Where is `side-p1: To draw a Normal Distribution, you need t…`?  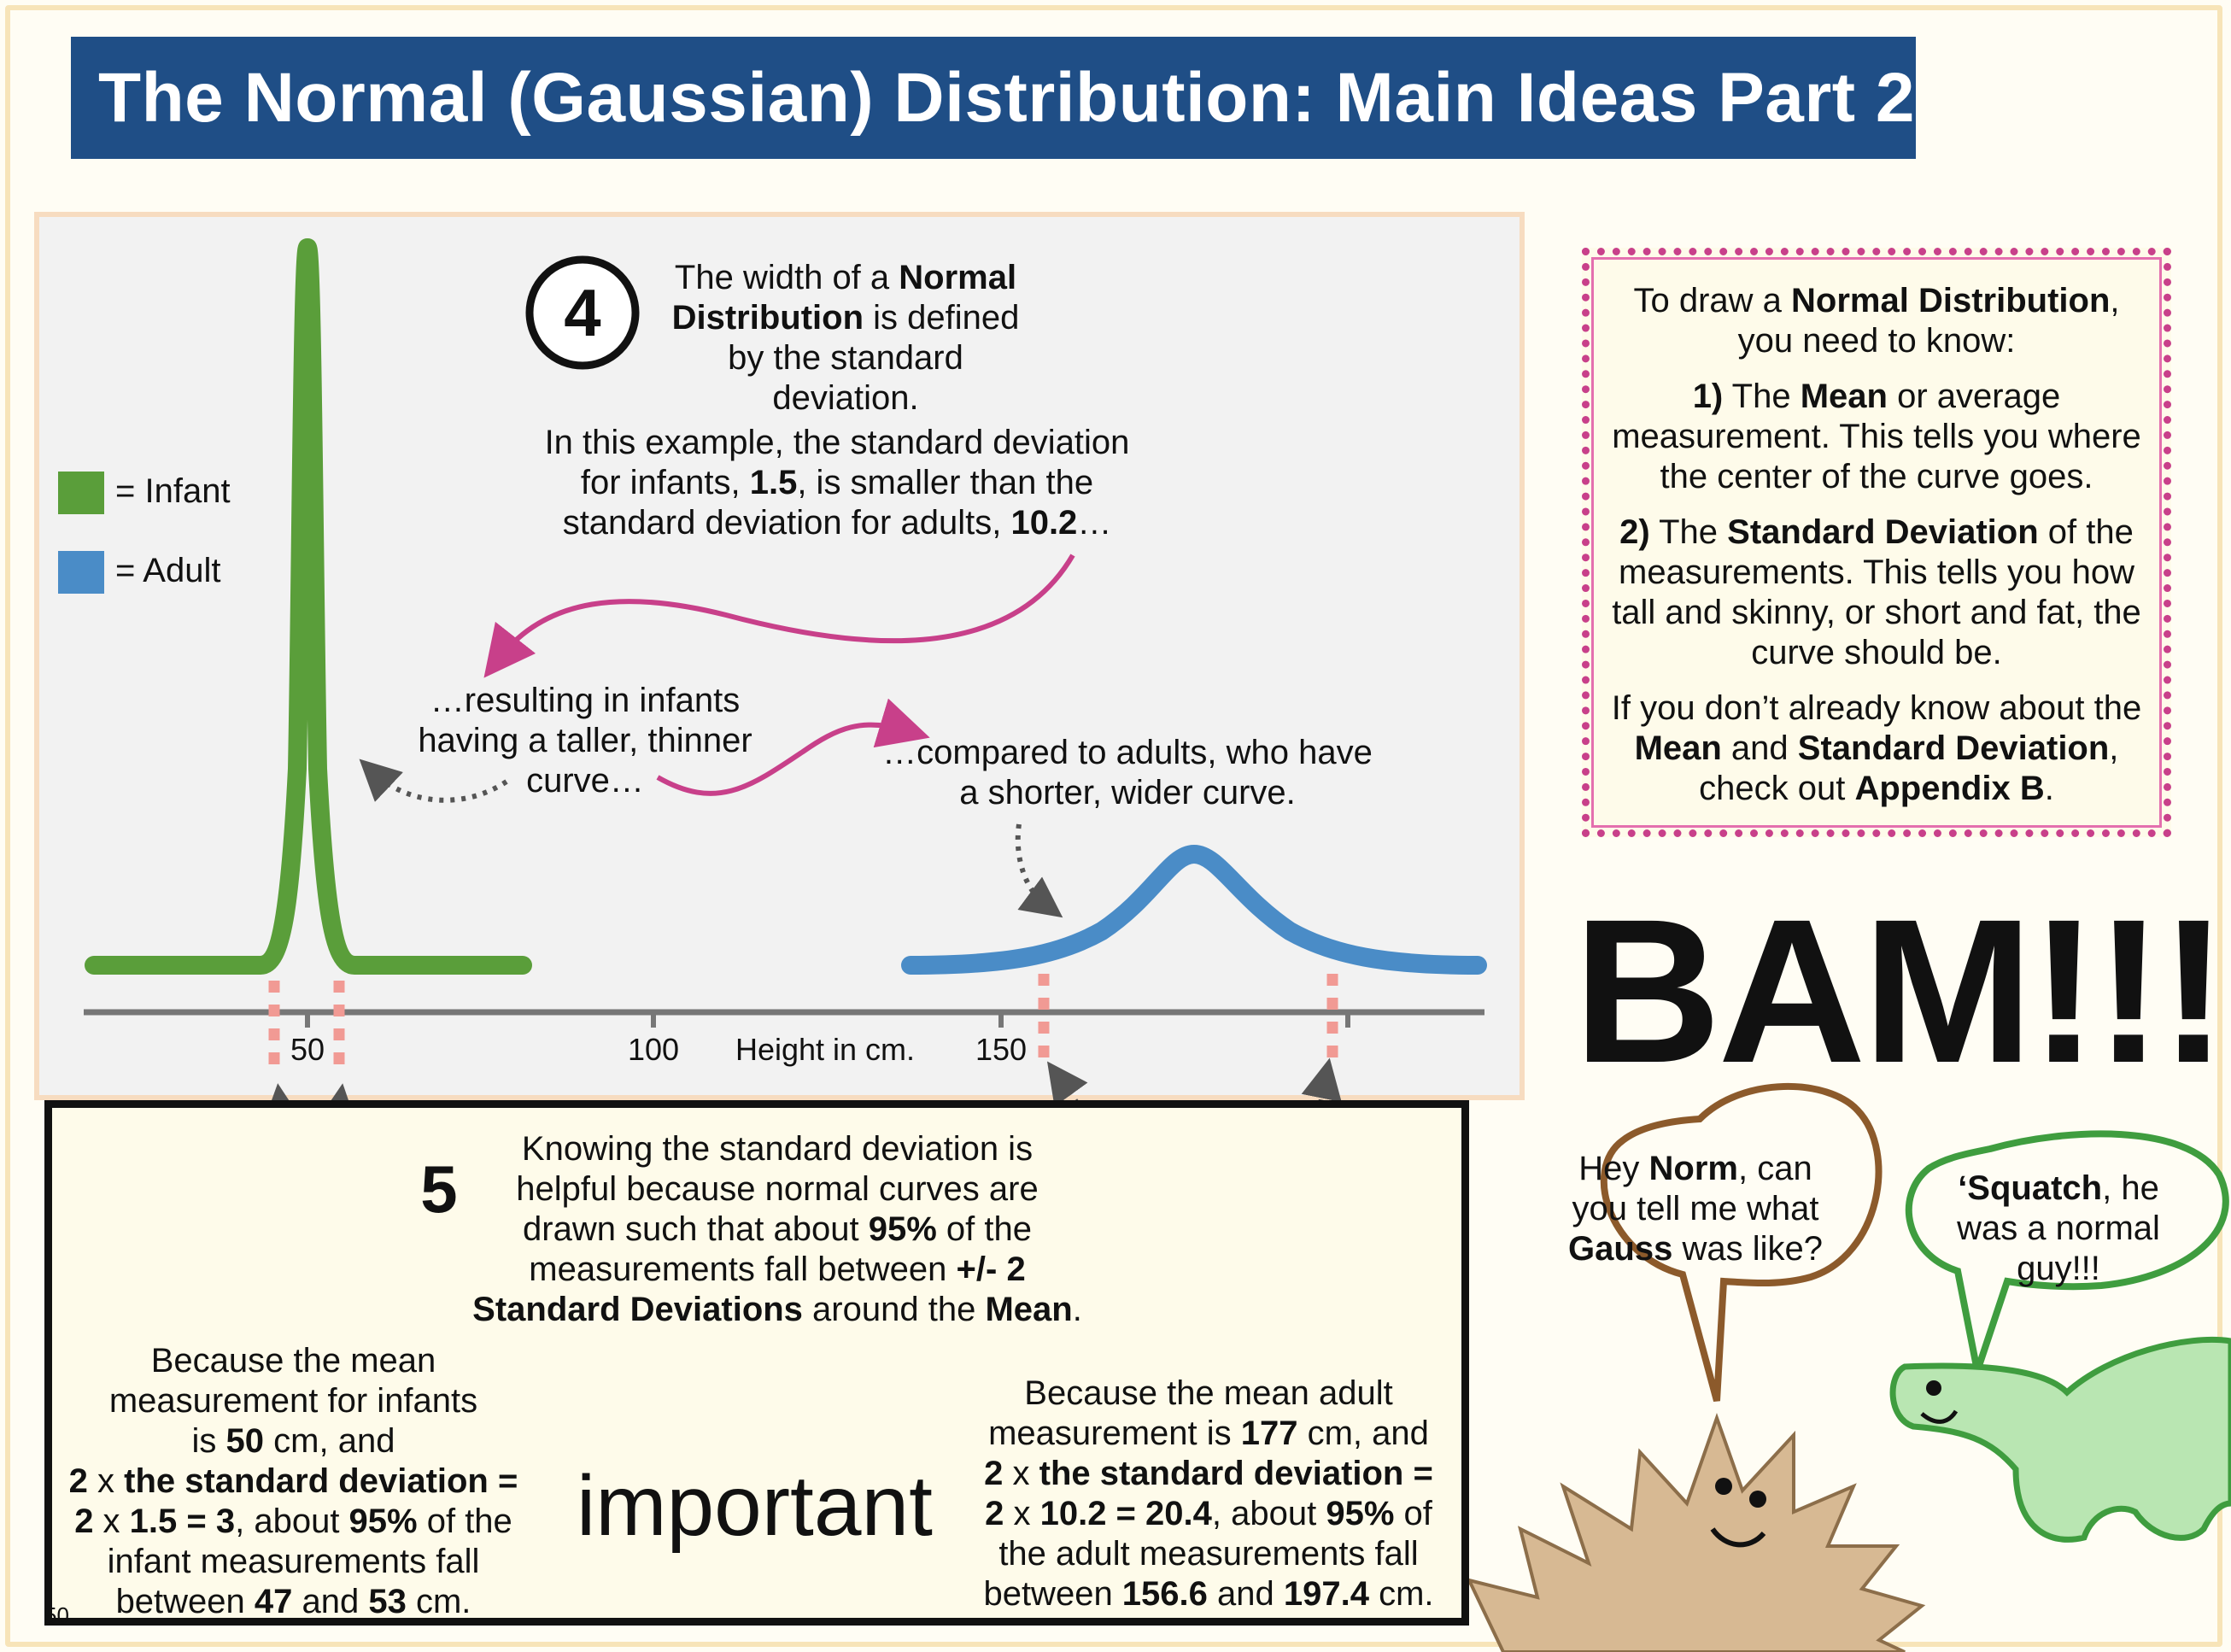 side-p1: To draw a Normal Distribution, you need t… is located at coordinates (1876, 321).